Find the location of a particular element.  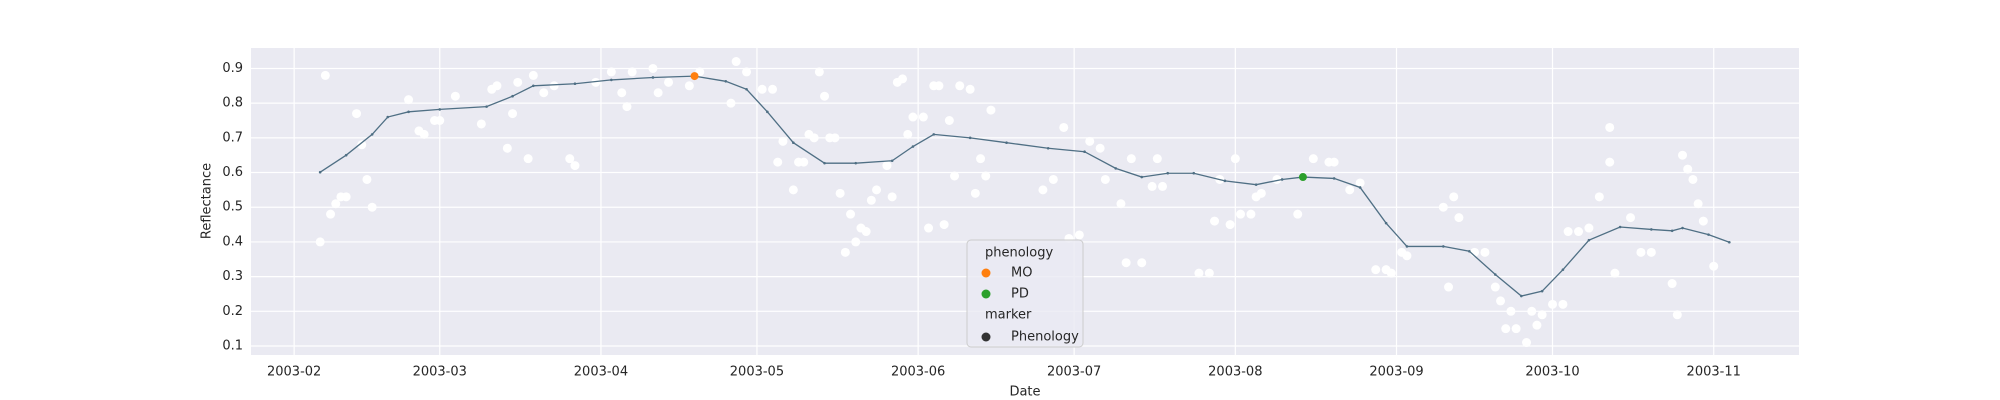

x-tick-label: 2003-09 is located at coordinates (1396, 372).